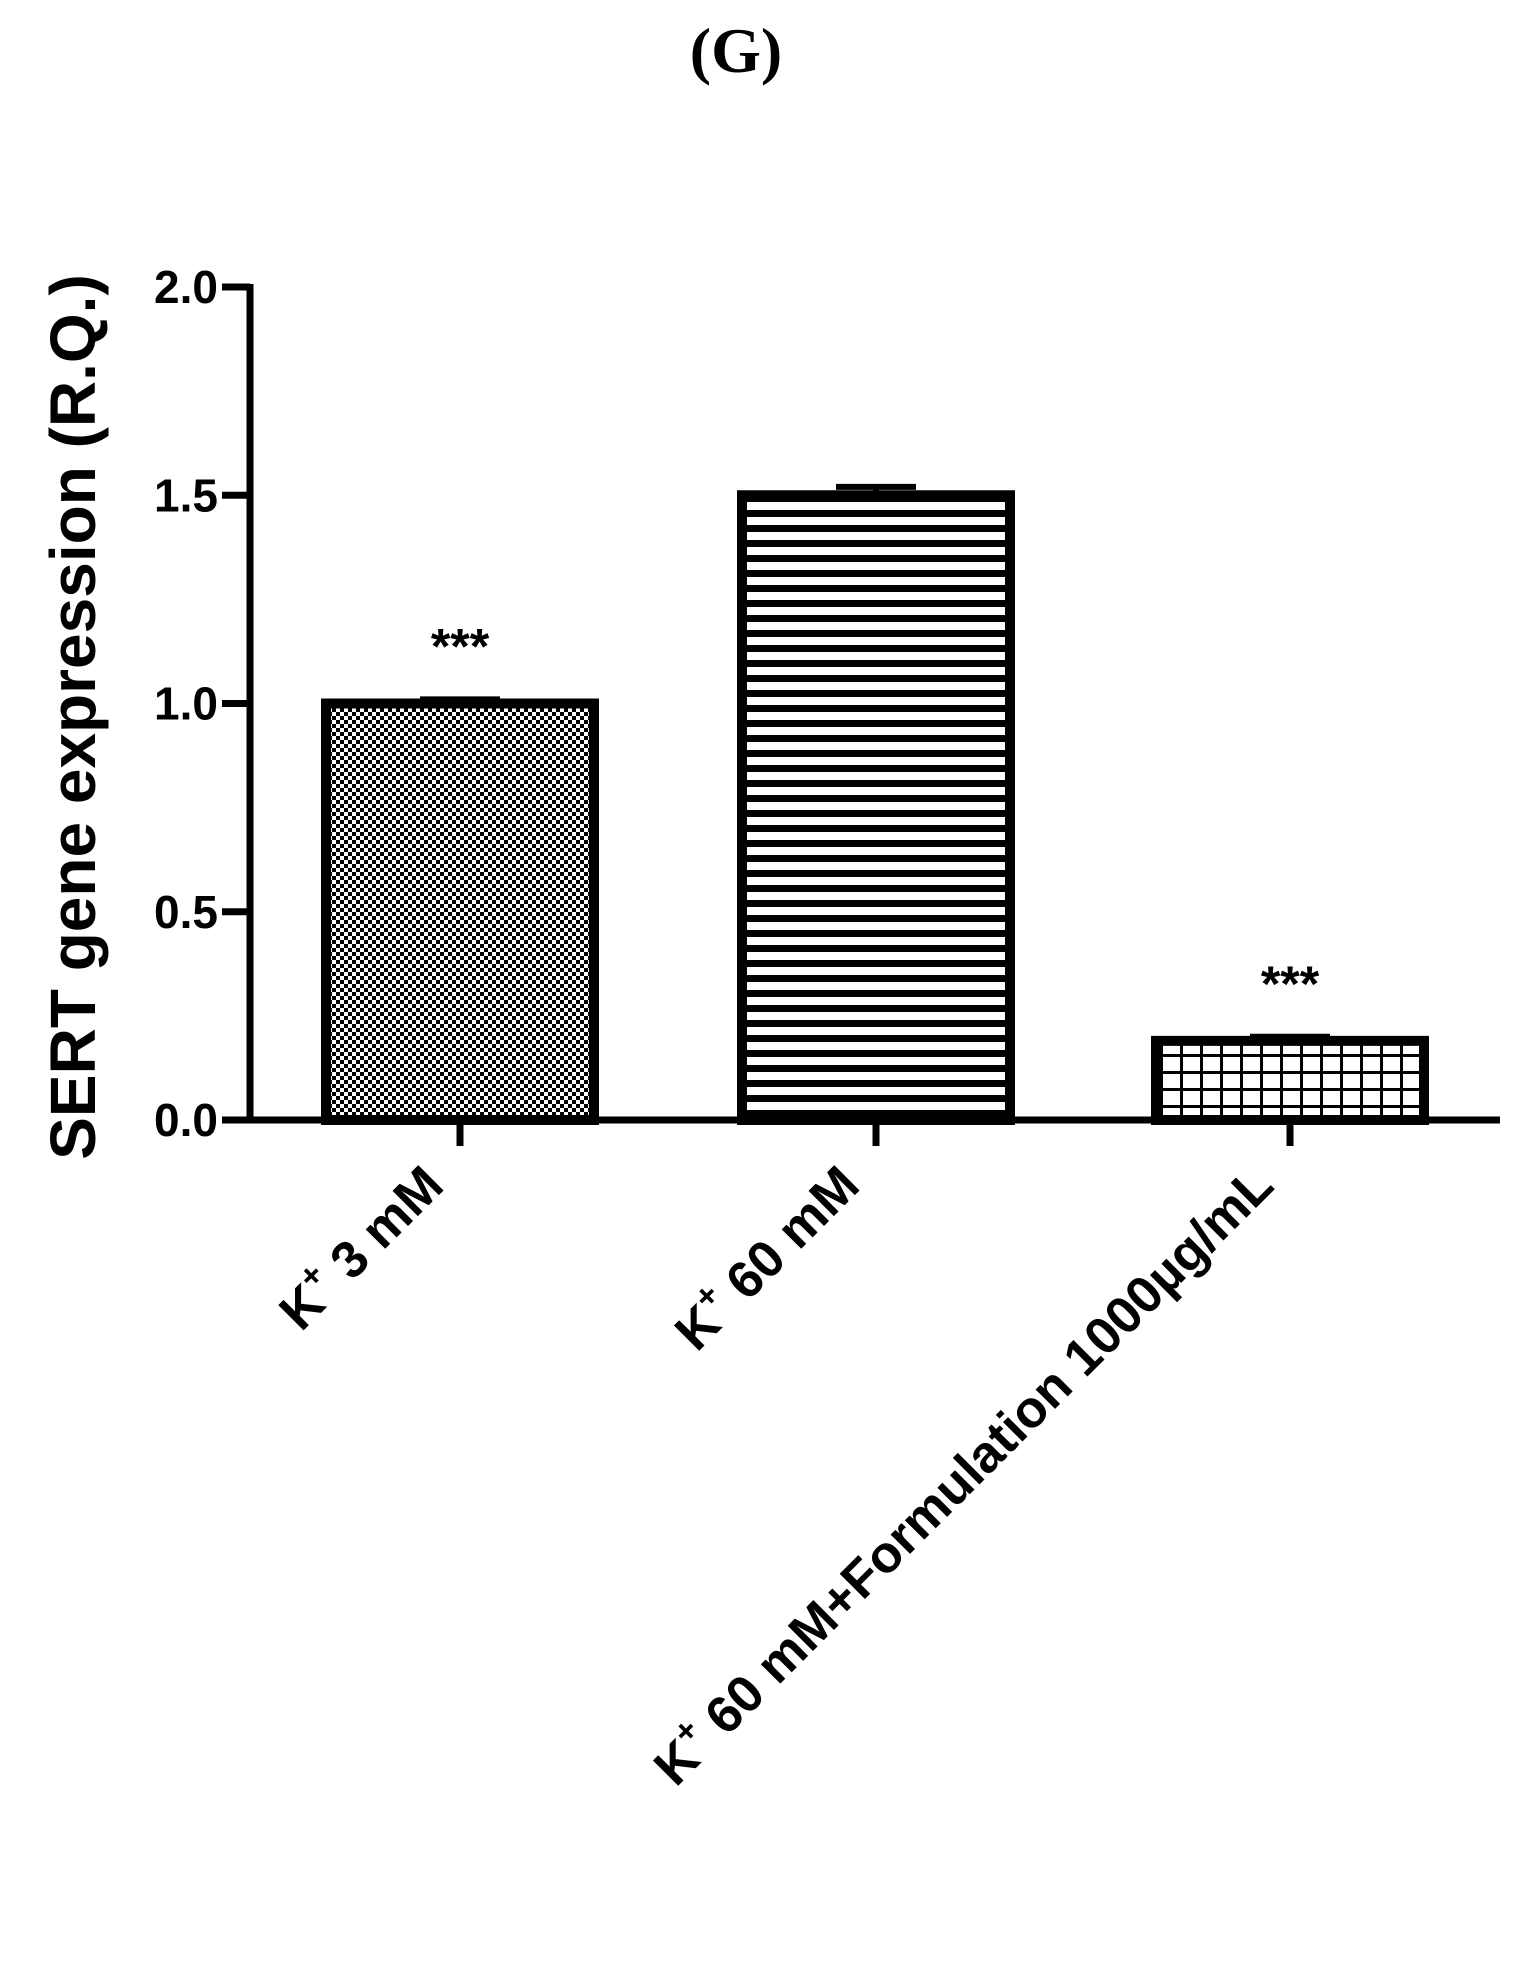 This screenshot has height=1985, width=1532. I want to click on y-tick-label: 2.0, so click(186, 287).